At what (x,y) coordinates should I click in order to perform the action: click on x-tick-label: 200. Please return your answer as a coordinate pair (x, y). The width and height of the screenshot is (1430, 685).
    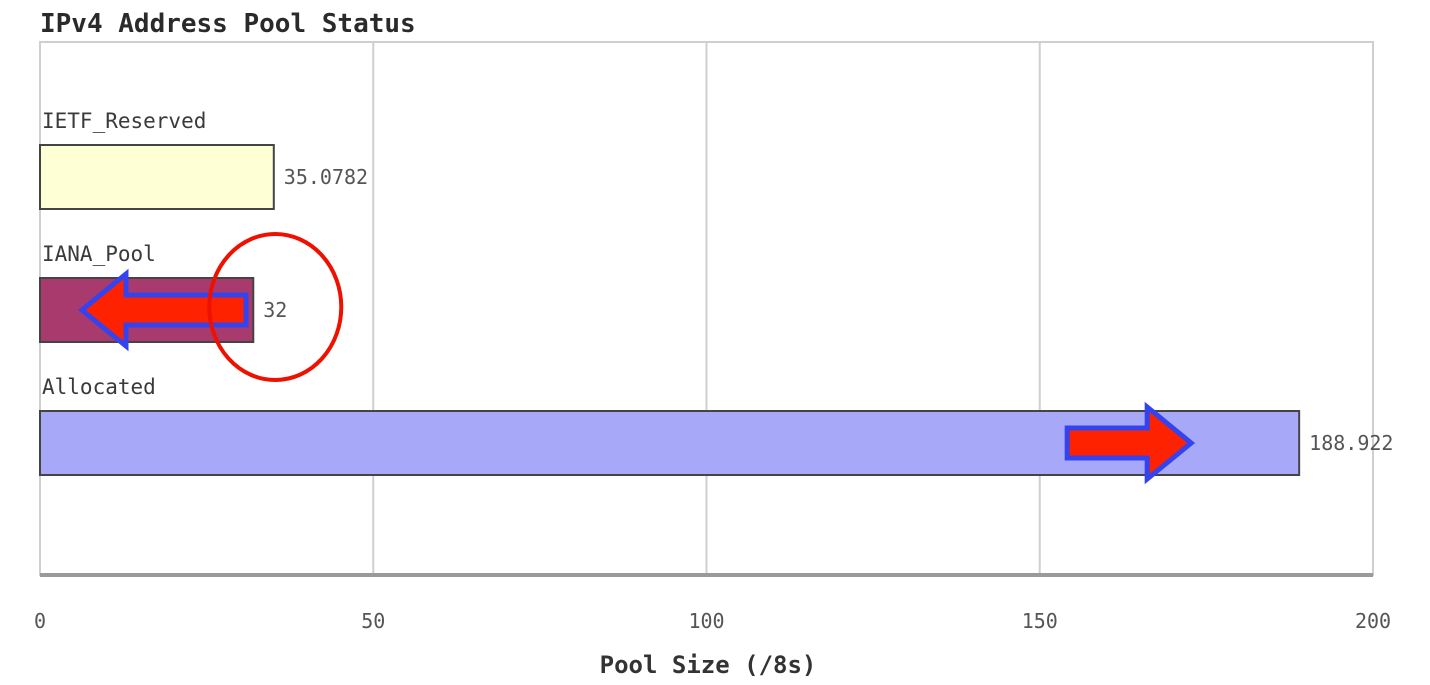
    Looking at the image, I should click on (1373, 621).